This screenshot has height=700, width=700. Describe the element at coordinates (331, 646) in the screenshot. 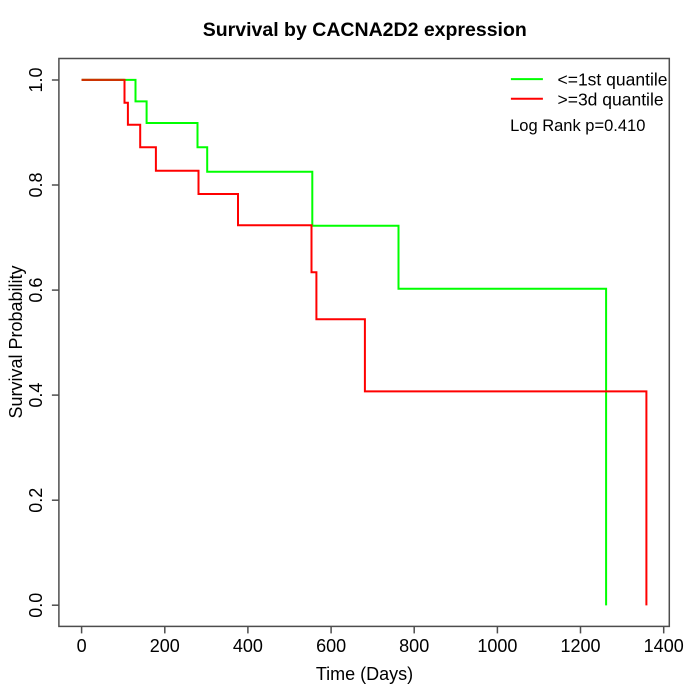

I see `svg-text: 600` at that location.